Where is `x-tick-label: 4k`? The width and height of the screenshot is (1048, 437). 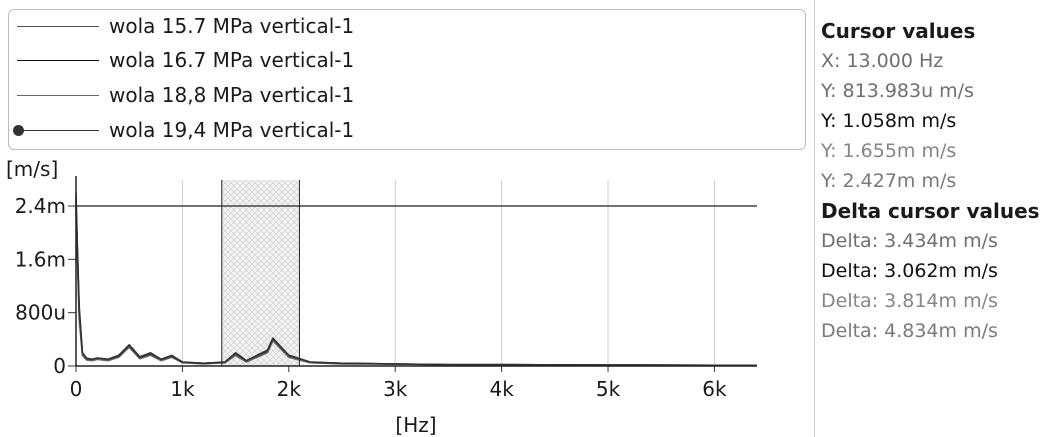 x-tick-label: 4k is located at coordinates (501, 389).